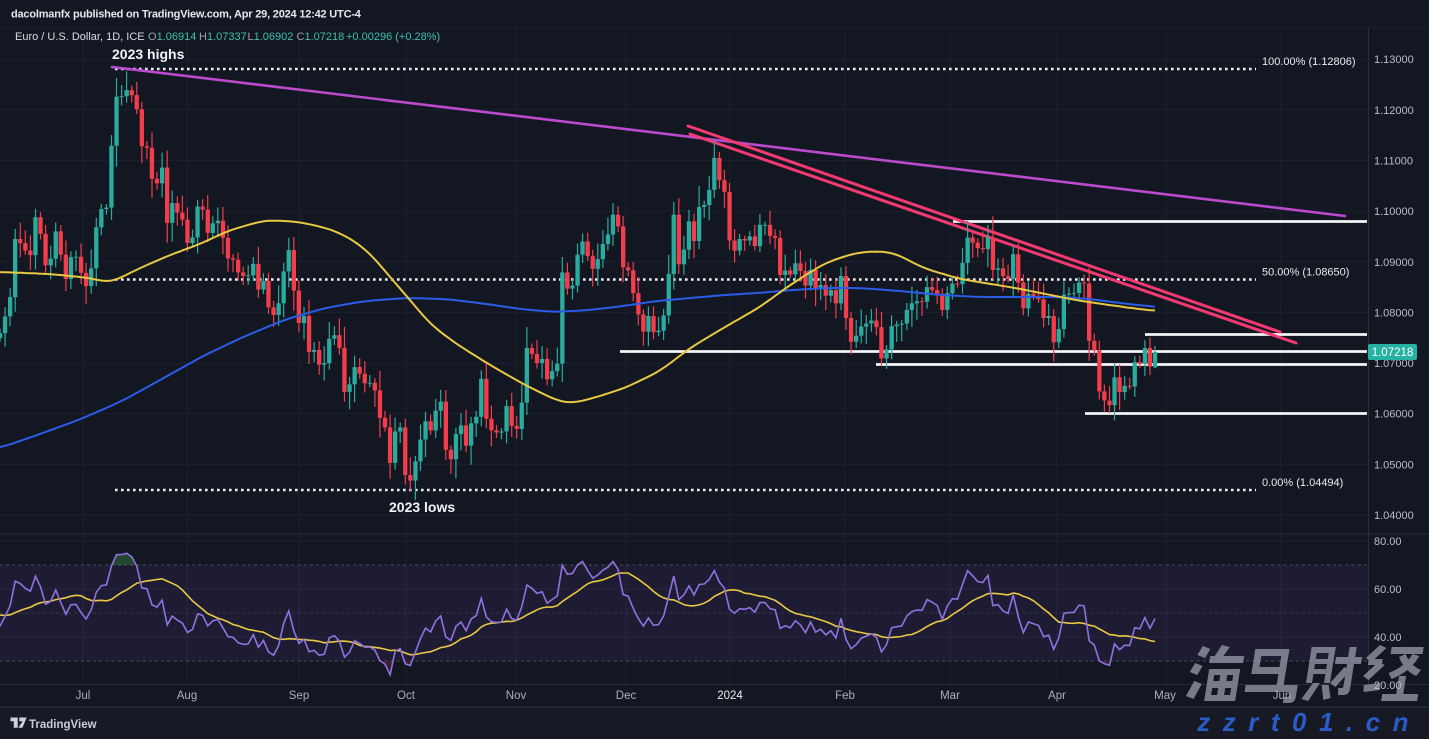 This screenshot has width=1429, height=739. I want to click on svg-text: Feb, so click(845, 696).